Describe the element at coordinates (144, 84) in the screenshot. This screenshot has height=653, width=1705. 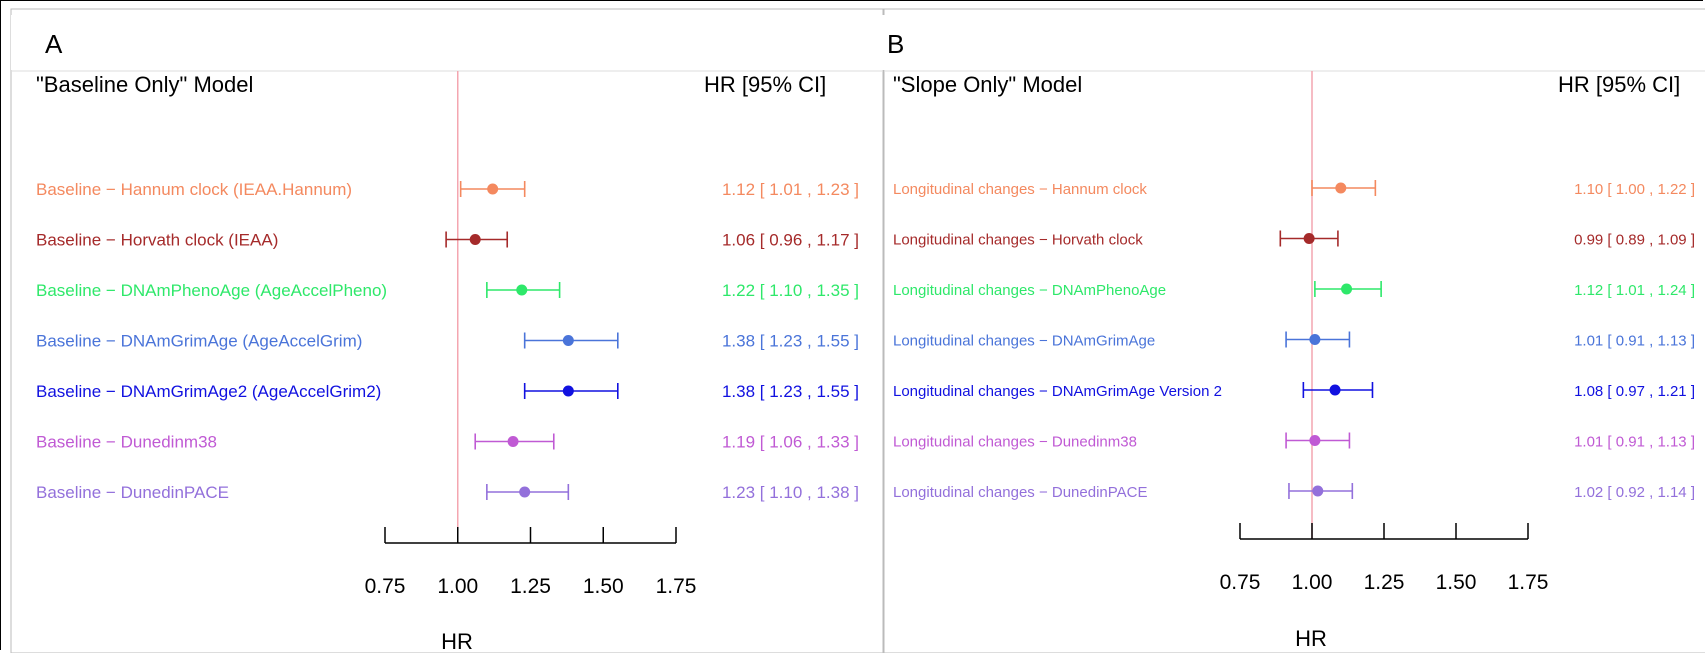
I see `panel-a-title: "Baseline Only" Model` at that location.